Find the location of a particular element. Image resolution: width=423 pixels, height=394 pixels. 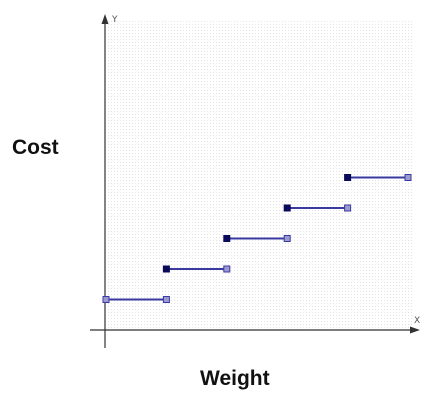

y-axis-arrowhead is located at coordinates (105, 19).